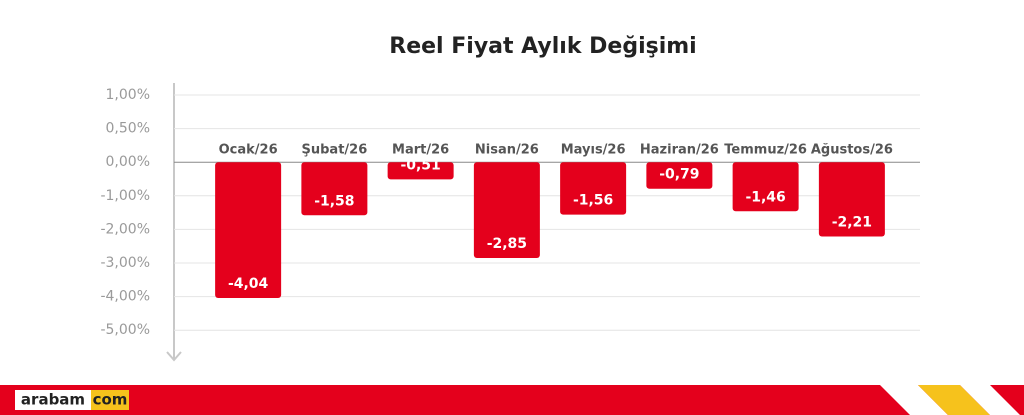 The image size is (1024, 415). Describe the element at coordinates (679, 150) in the screenshot. I see `x-tick-label: Haziran/26` at that location.